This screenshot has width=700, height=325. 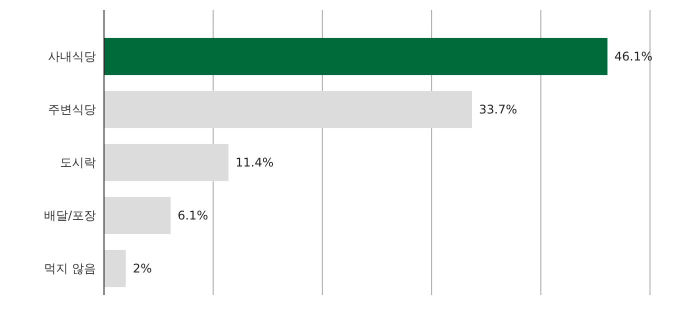 What do you see at coordinates (78, 163) in the screenshot?
I see `y-tick-label: 도시락` at bounding box center [78, 163].